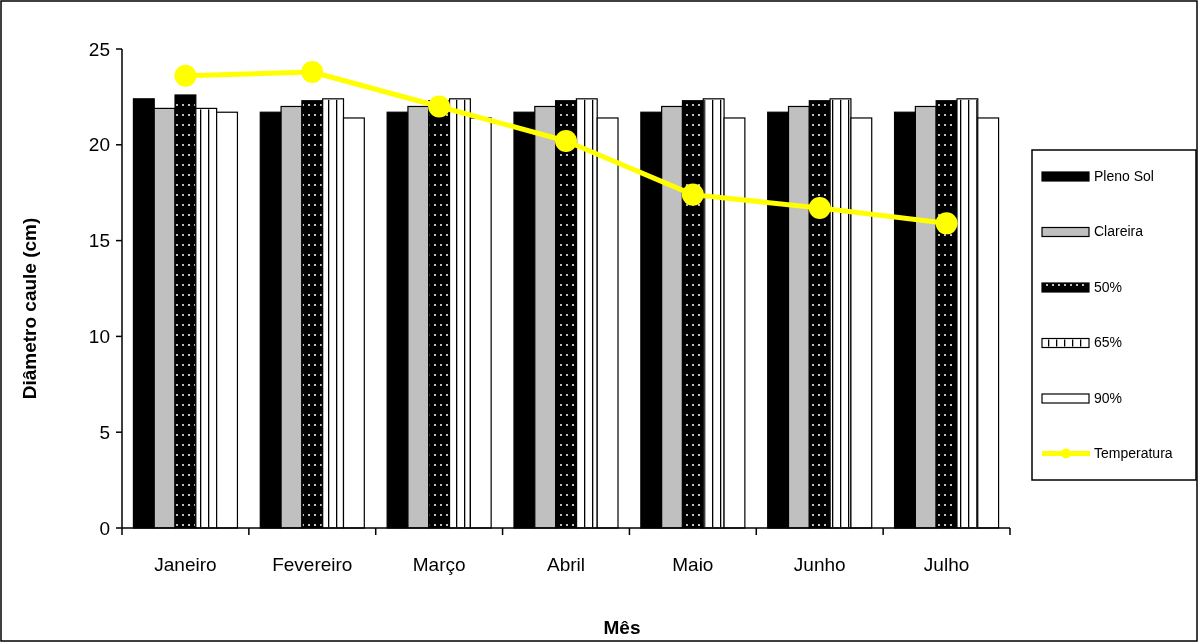 This screenshot has width=1199, height=643. What do you see at coordinates (312, 564) in the screenshot?
I see `x-tick-label: Fevereiro` at bounding box center [312, 564].